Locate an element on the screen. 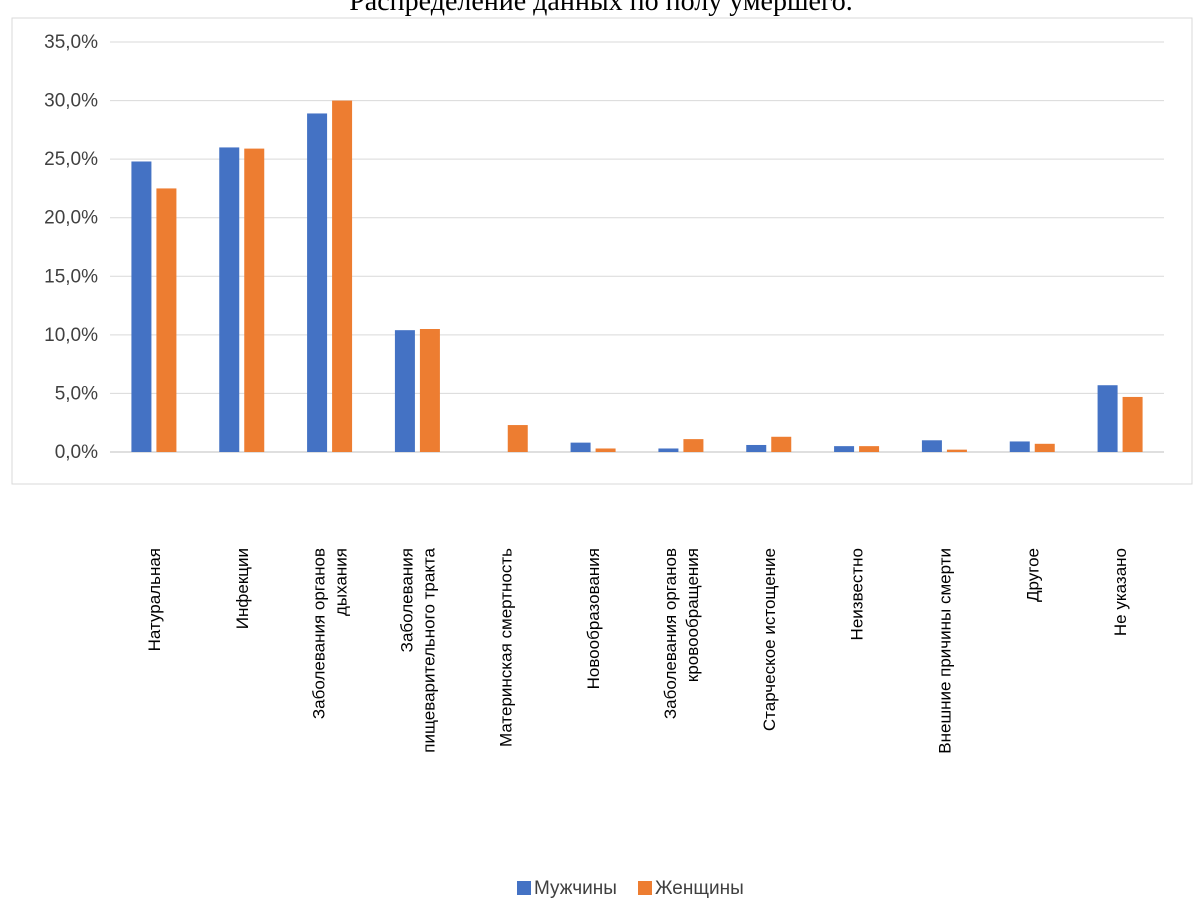 This screenshot has height=907, width=1203. x-category-label-line: Натуральная is located at coordinates (154, 599).